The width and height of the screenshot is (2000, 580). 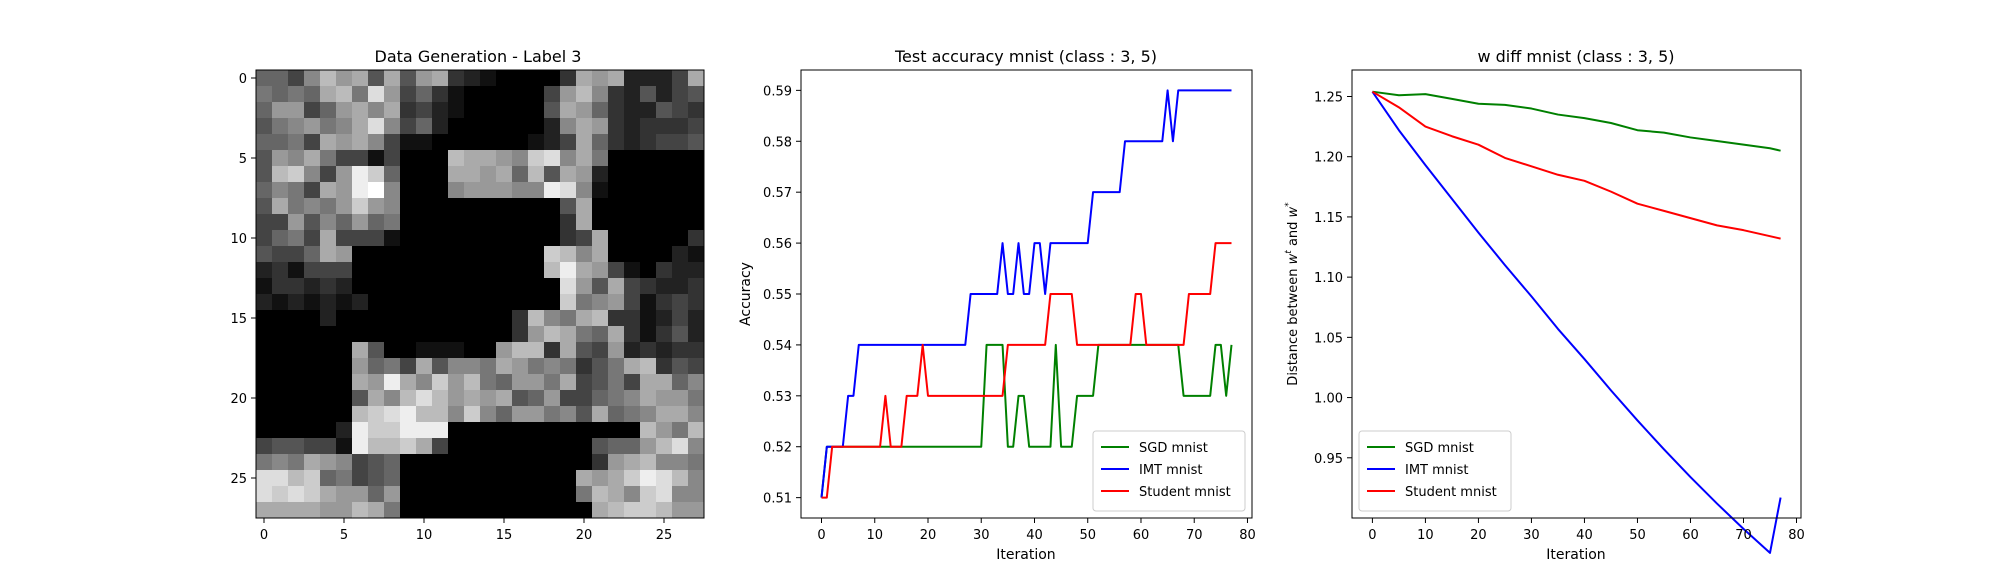 What do you see at coordinates (1292, 294) in the screenshot?
I see `wdiff-y-label: Distance between wt and w*` at bounding box center [1292, 294].